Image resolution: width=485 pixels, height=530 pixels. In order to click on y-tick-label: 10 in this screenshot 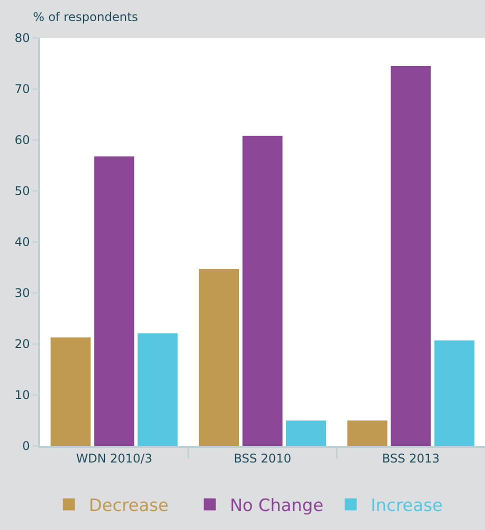, I will do `click(22, 395)`.